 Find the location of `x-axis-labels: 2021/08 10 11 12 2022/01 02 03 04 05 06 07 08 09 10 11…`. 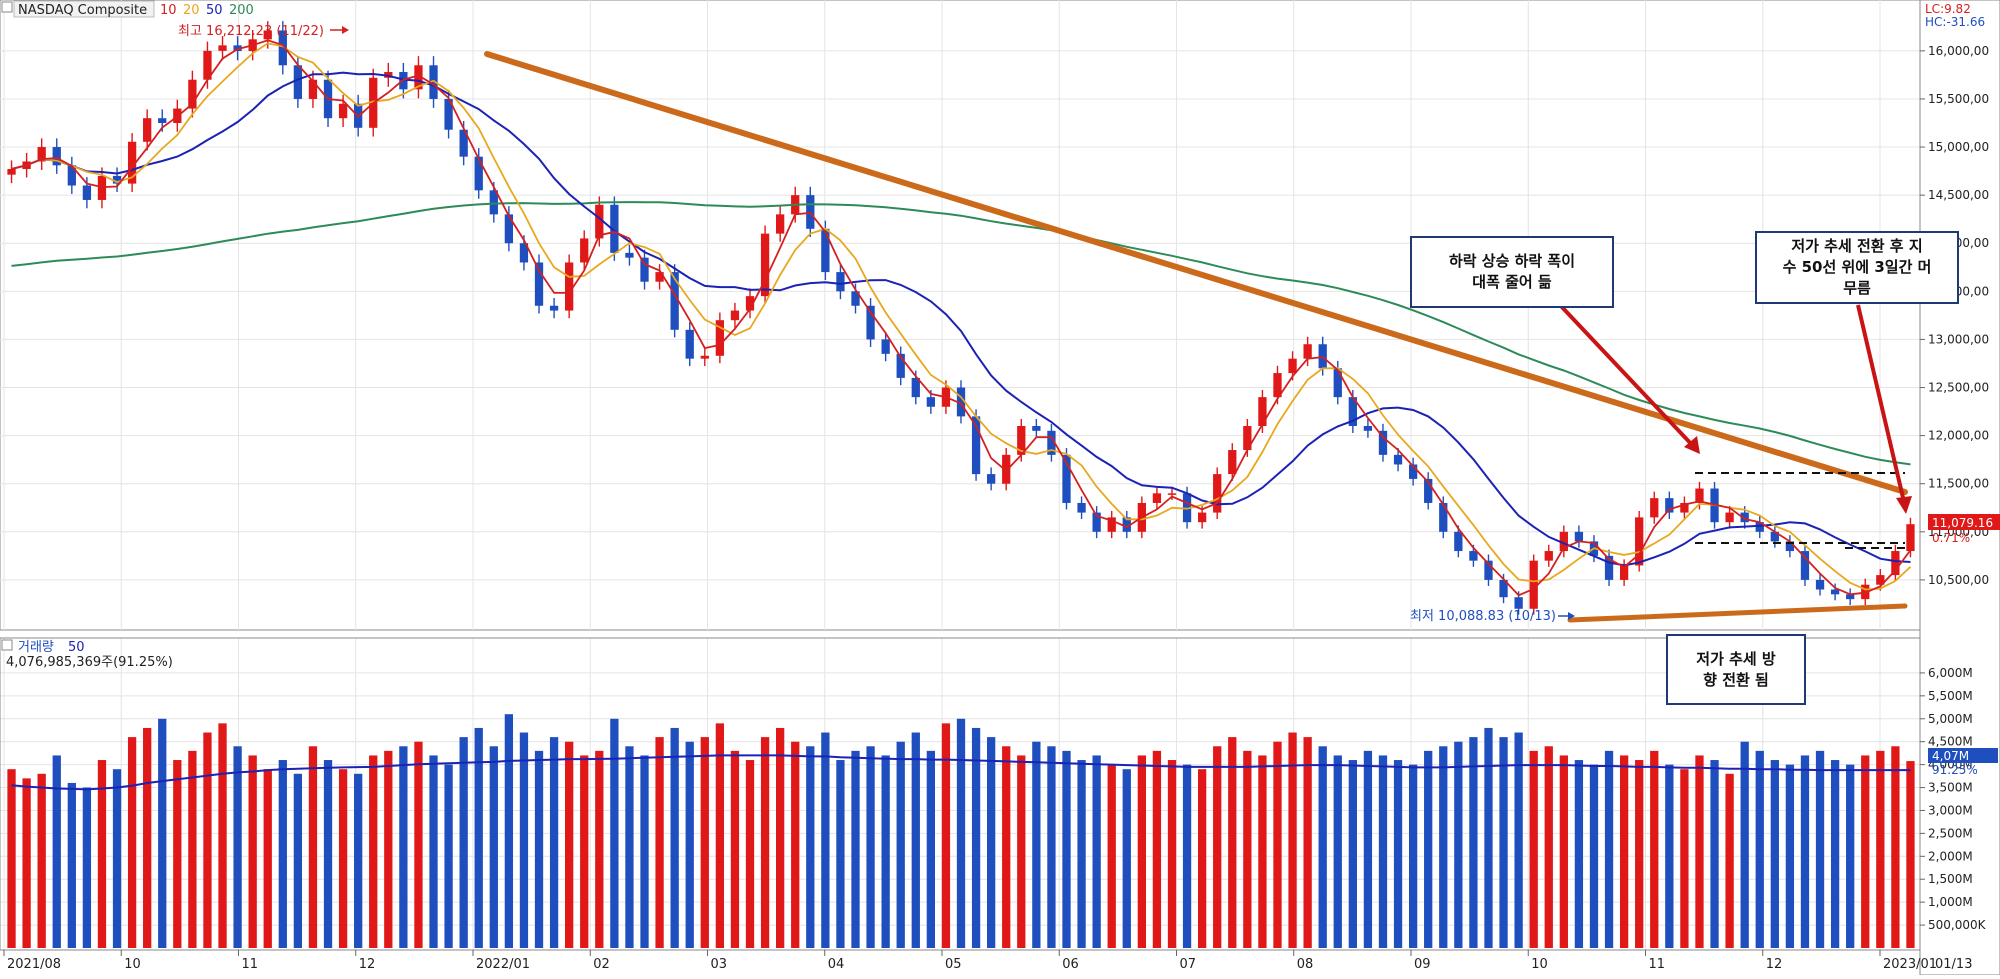

x-axis-labels: 2021/08 10 11 12 2022/01 02 03 04 05 06 07 08 09 10 11… is located at coordinates (970, 961).